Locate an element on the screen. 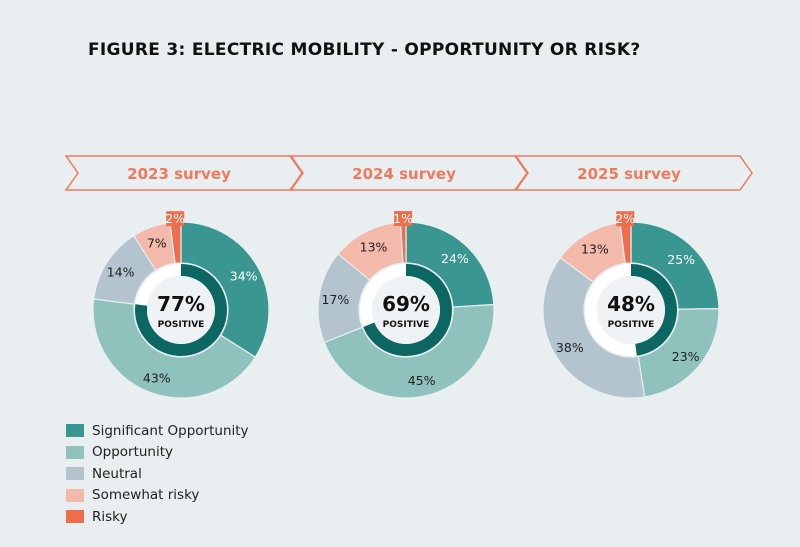  data-label: 45% is located at coordinates (422, 380).